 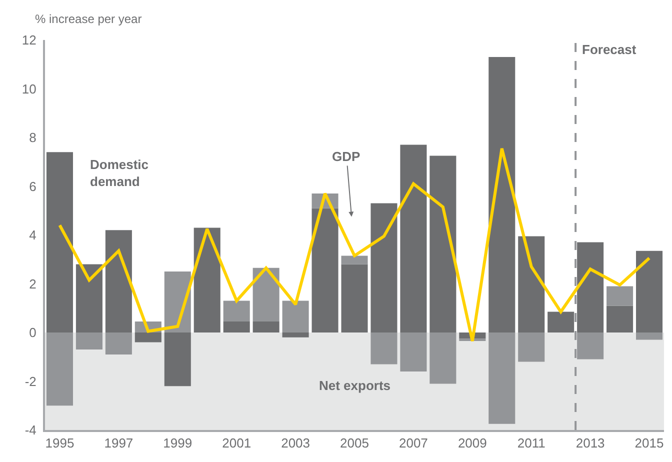 I want to click on x-tick-label: 2013, so click(x=590, y=443).